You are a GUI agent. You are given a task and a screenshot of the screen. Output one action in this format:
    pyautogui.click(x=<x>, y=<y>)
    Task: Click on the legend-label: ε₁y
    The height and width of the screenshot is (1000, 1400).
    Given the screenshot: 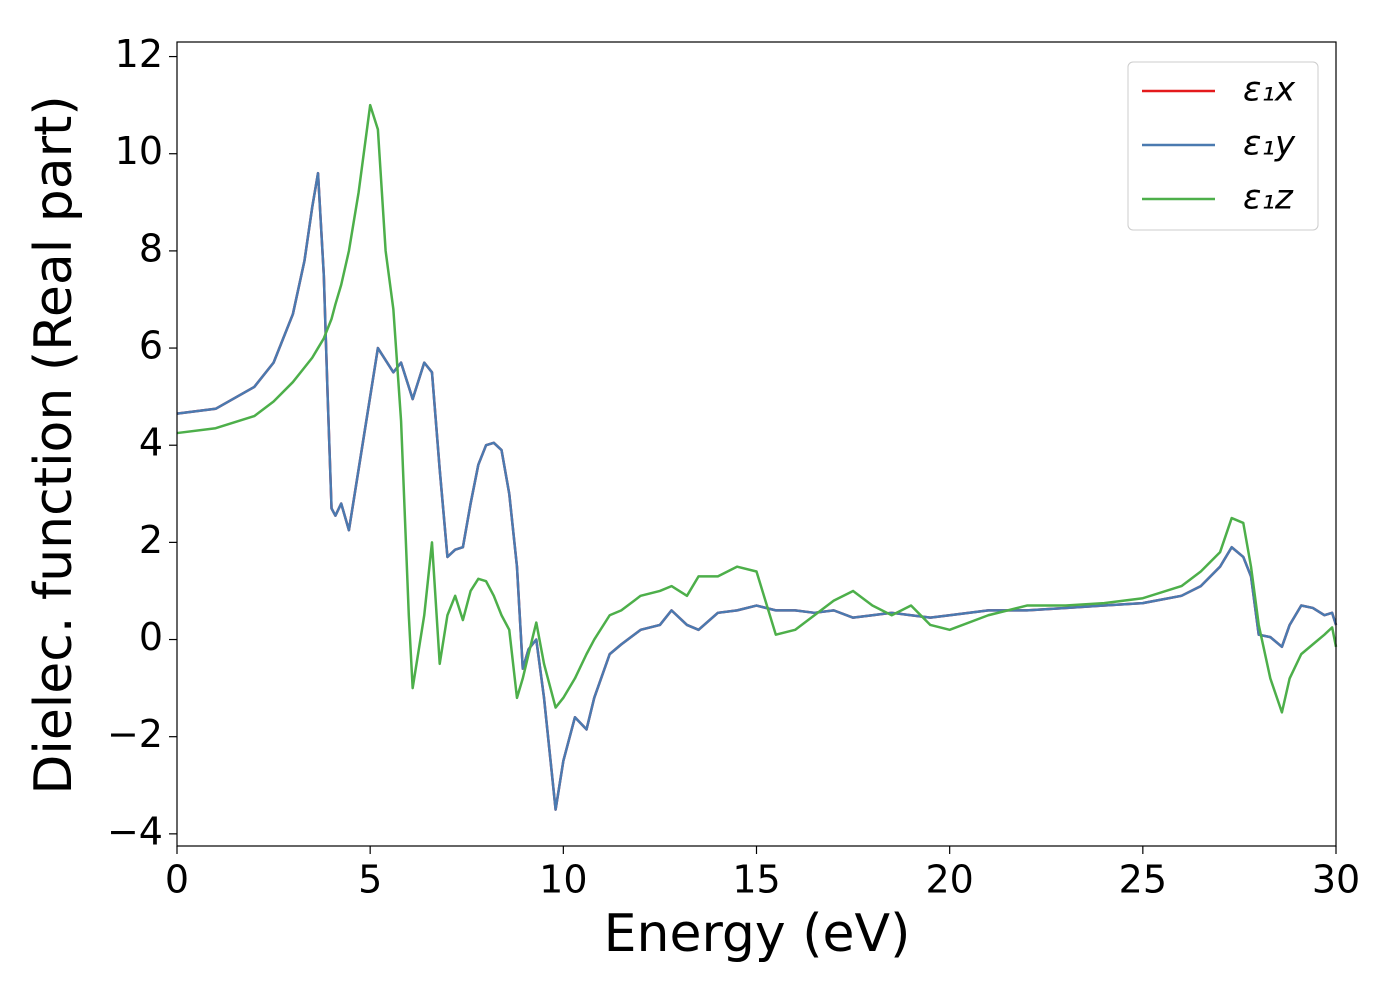 What is the action you would take?
    pyautogui.click(x=1269, y=144)
    